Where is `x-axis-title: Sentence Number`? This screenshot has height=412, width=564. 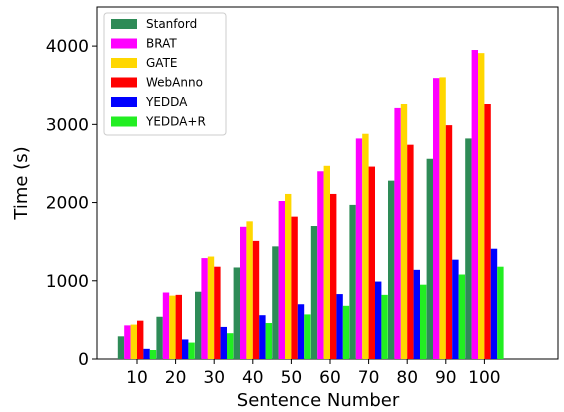 x-axis-title: Sentence Number is located at coordinates (318, 400).